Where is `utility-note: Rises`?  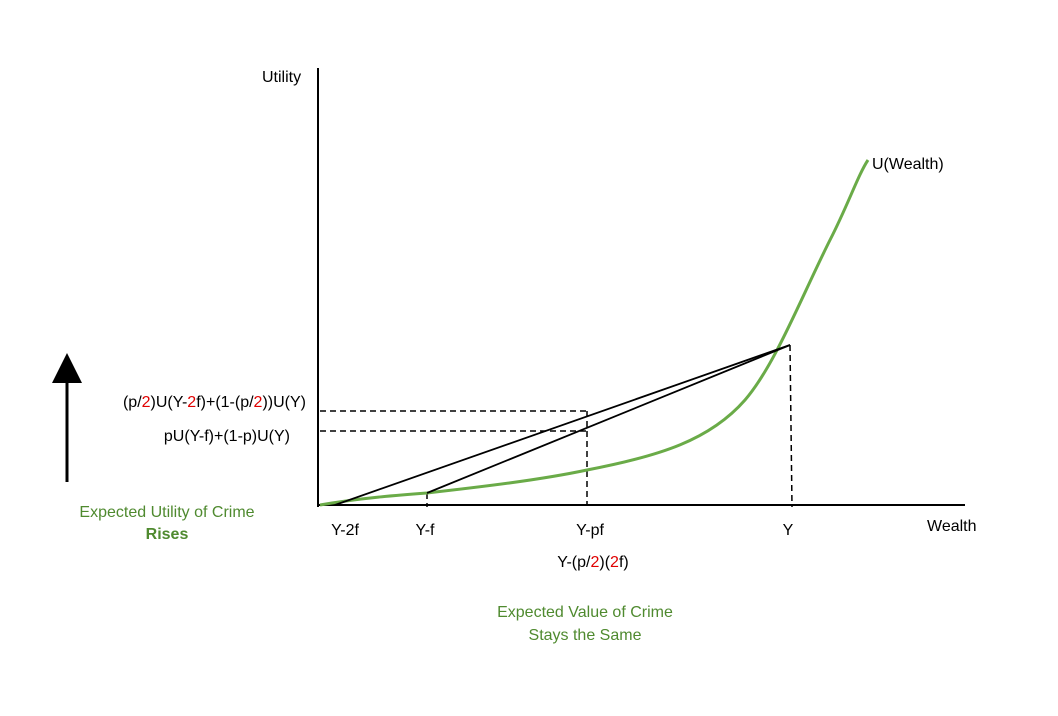
utility-note: Rises is located at coordinates (167, 534).